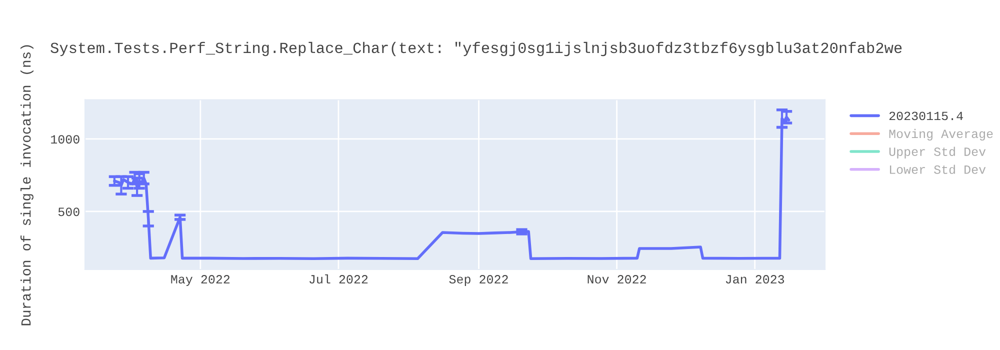  Describe the element at coordinates (938, 169) in the screenshot. I see `legend-label: Lower Std Dev` at that location.